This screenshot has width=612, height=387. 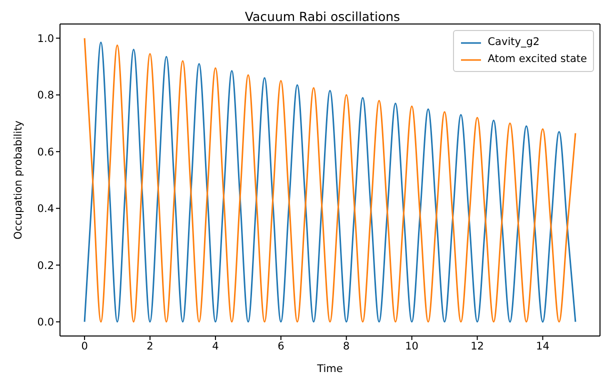 What do you see at coordinates (45, 322) in the screenshot?
I see `y-tick-label: 0.0` at bounding box center [45, 322].